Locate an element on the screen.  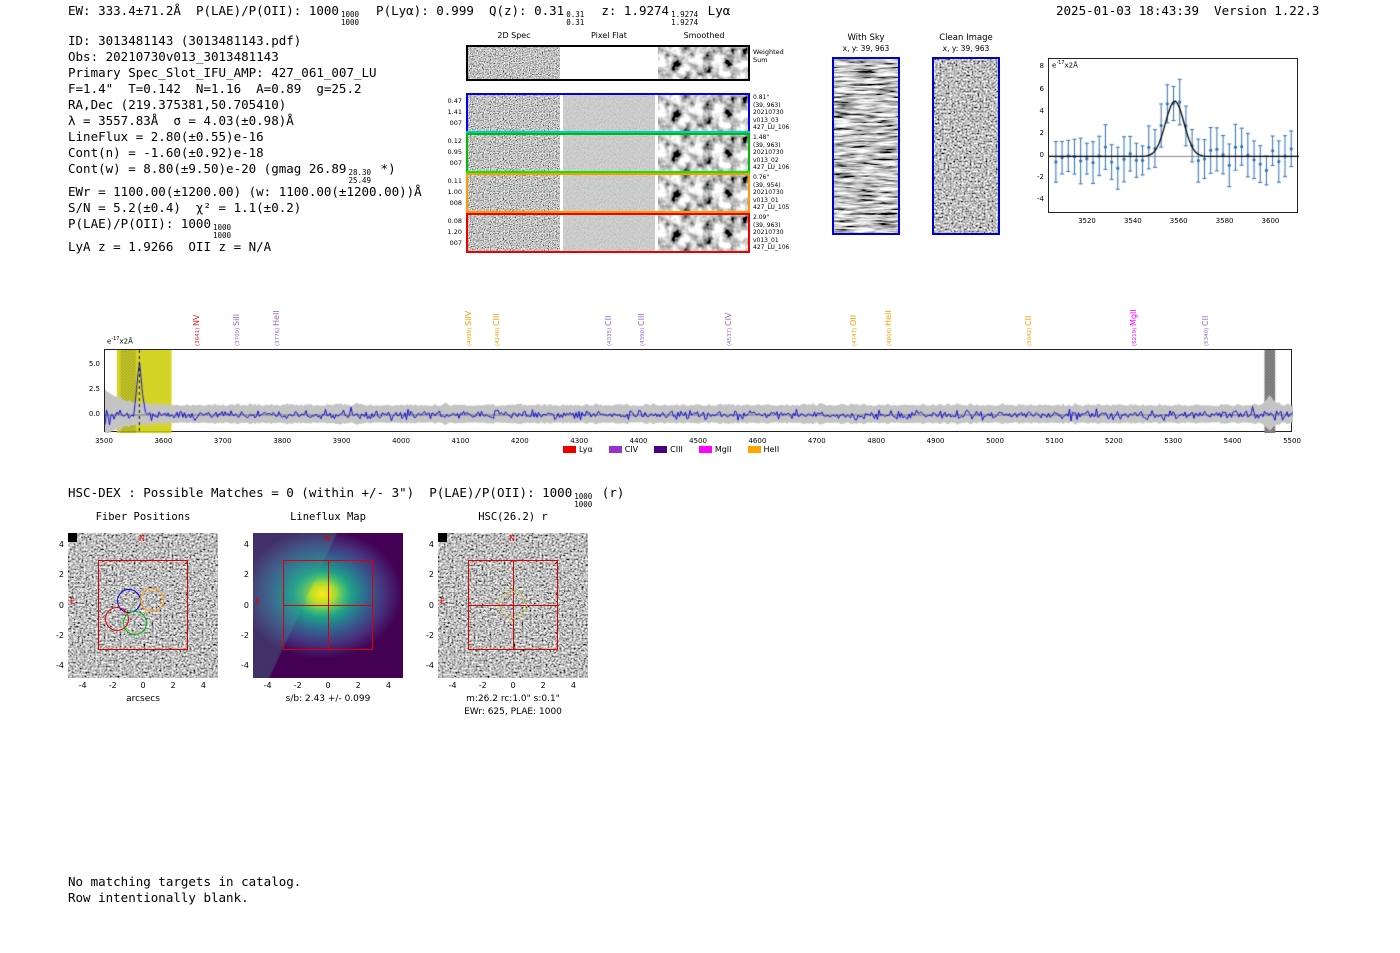
info-line-1: ID: 3013481143 (3013481143.pdf) is located at coordinates (185, 40).